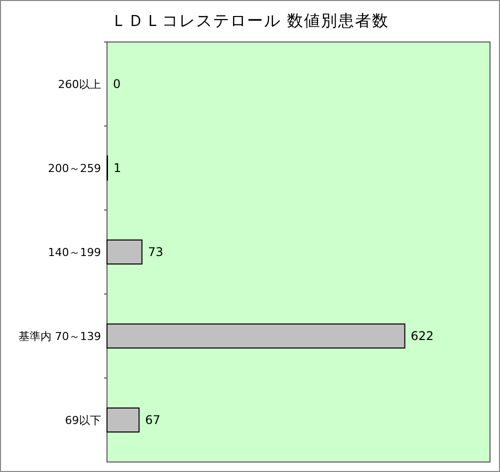  Describe the element at coordinates (59, 336) in the screenshot. I see `y-tick-label: 基準内 70～139` at that location.